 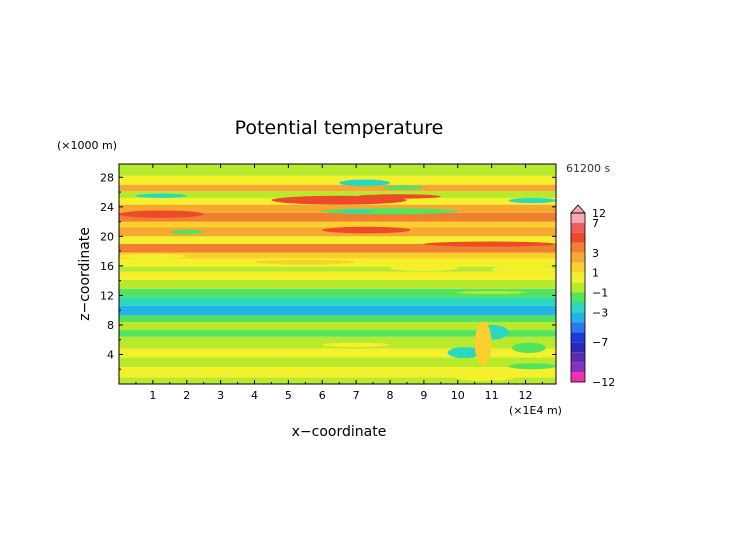 I want to click on x-tick-label: 10, so click(x=458, y=395).